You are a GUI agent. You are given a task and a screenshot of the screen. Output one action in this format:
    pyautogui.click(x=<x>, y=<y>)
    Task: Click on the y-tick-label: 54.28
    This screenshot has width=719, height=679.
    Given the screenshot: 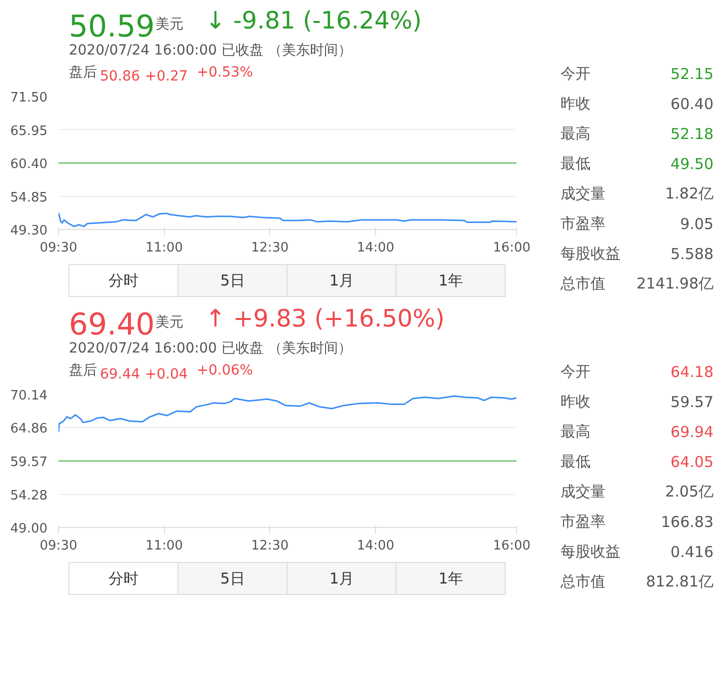 What is the action you would take?
    pyautogui.click(x=29, y=496)
    